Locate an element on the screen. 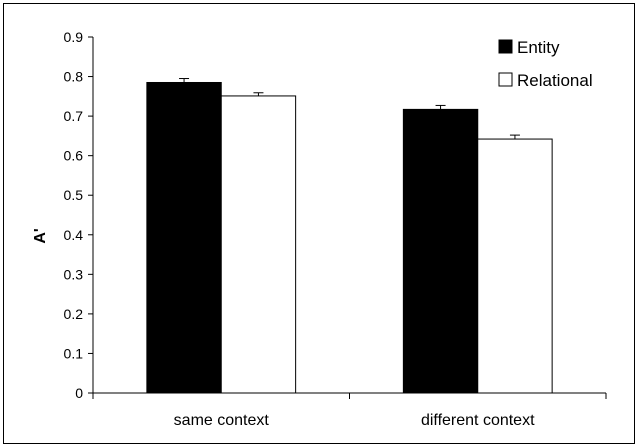 Image resolution: width=639 pixels, height=448 pixels. y-tick-label: 0 is located at coordinates (79, 393).